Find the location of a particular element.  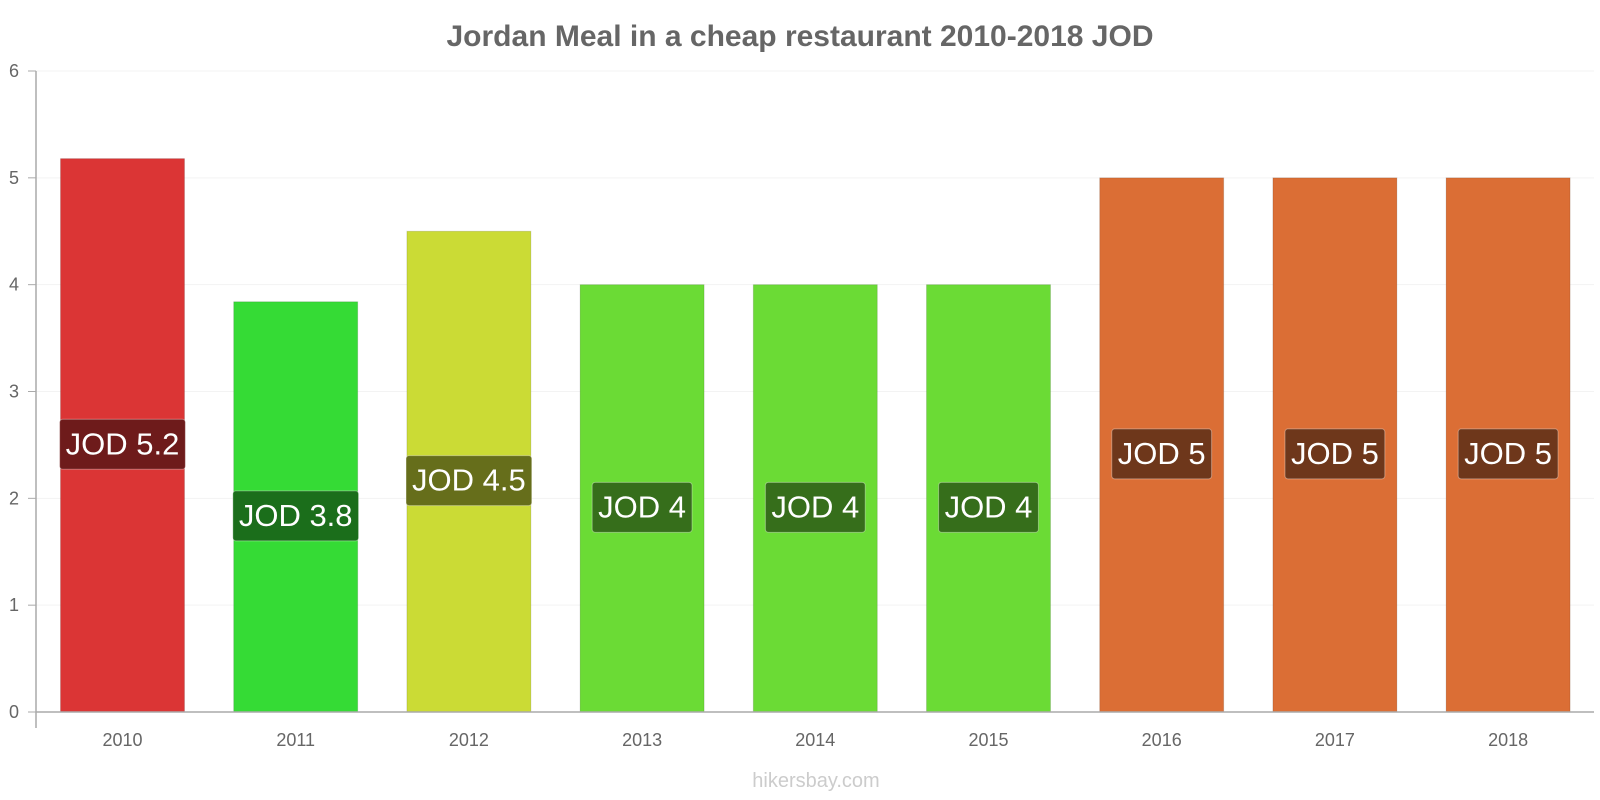

x-tick-label: 2015 is located at coordinates (988, 740).